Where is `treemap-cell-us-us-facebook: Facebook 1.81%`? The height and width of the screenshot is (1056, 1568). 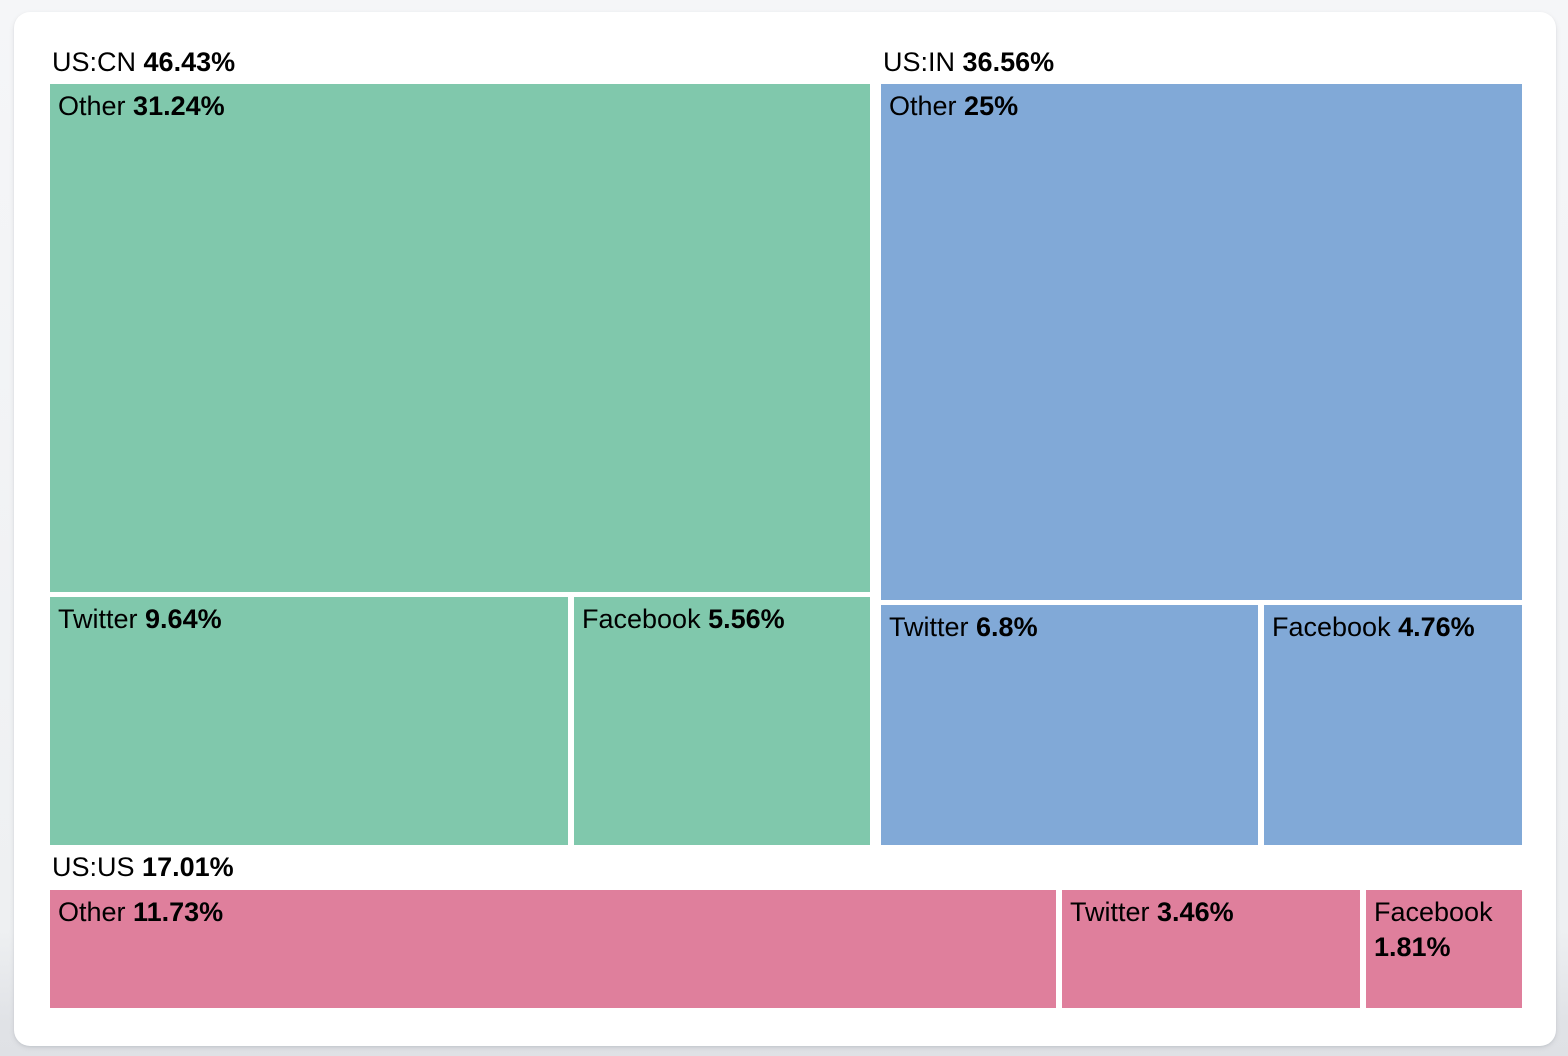
treemap-cell-us-us-facebook: Facebook 1.81% is located at coordinates (1444, 949).